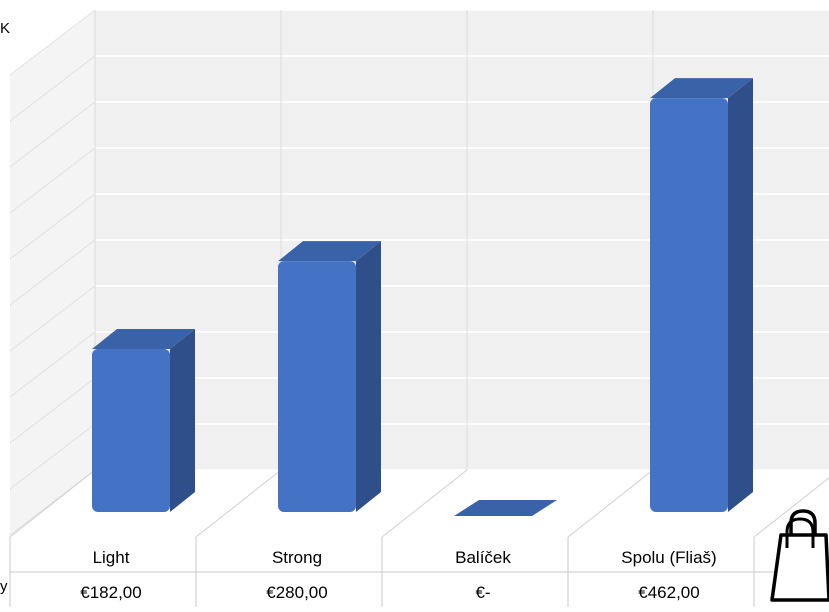  Describe the element at coordinates (4, 586) in the screenshot. I see `truncated-label-bottom-left: y` at that location.